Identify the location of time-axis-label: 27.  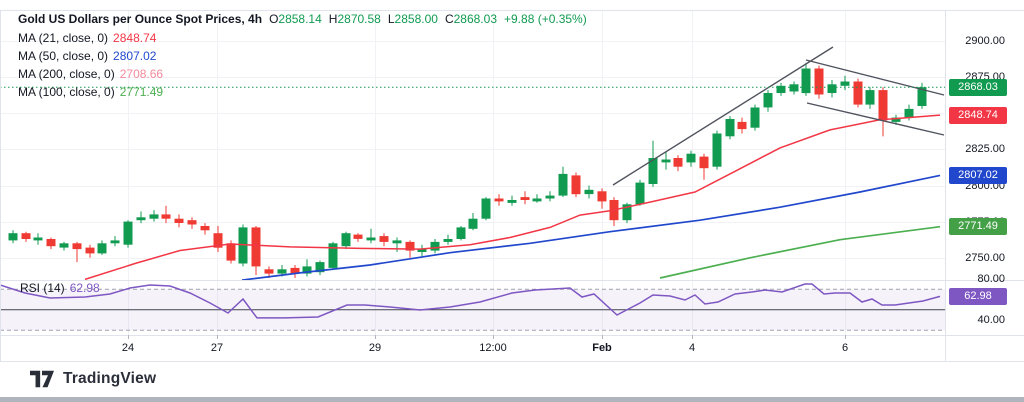
(217, 348).